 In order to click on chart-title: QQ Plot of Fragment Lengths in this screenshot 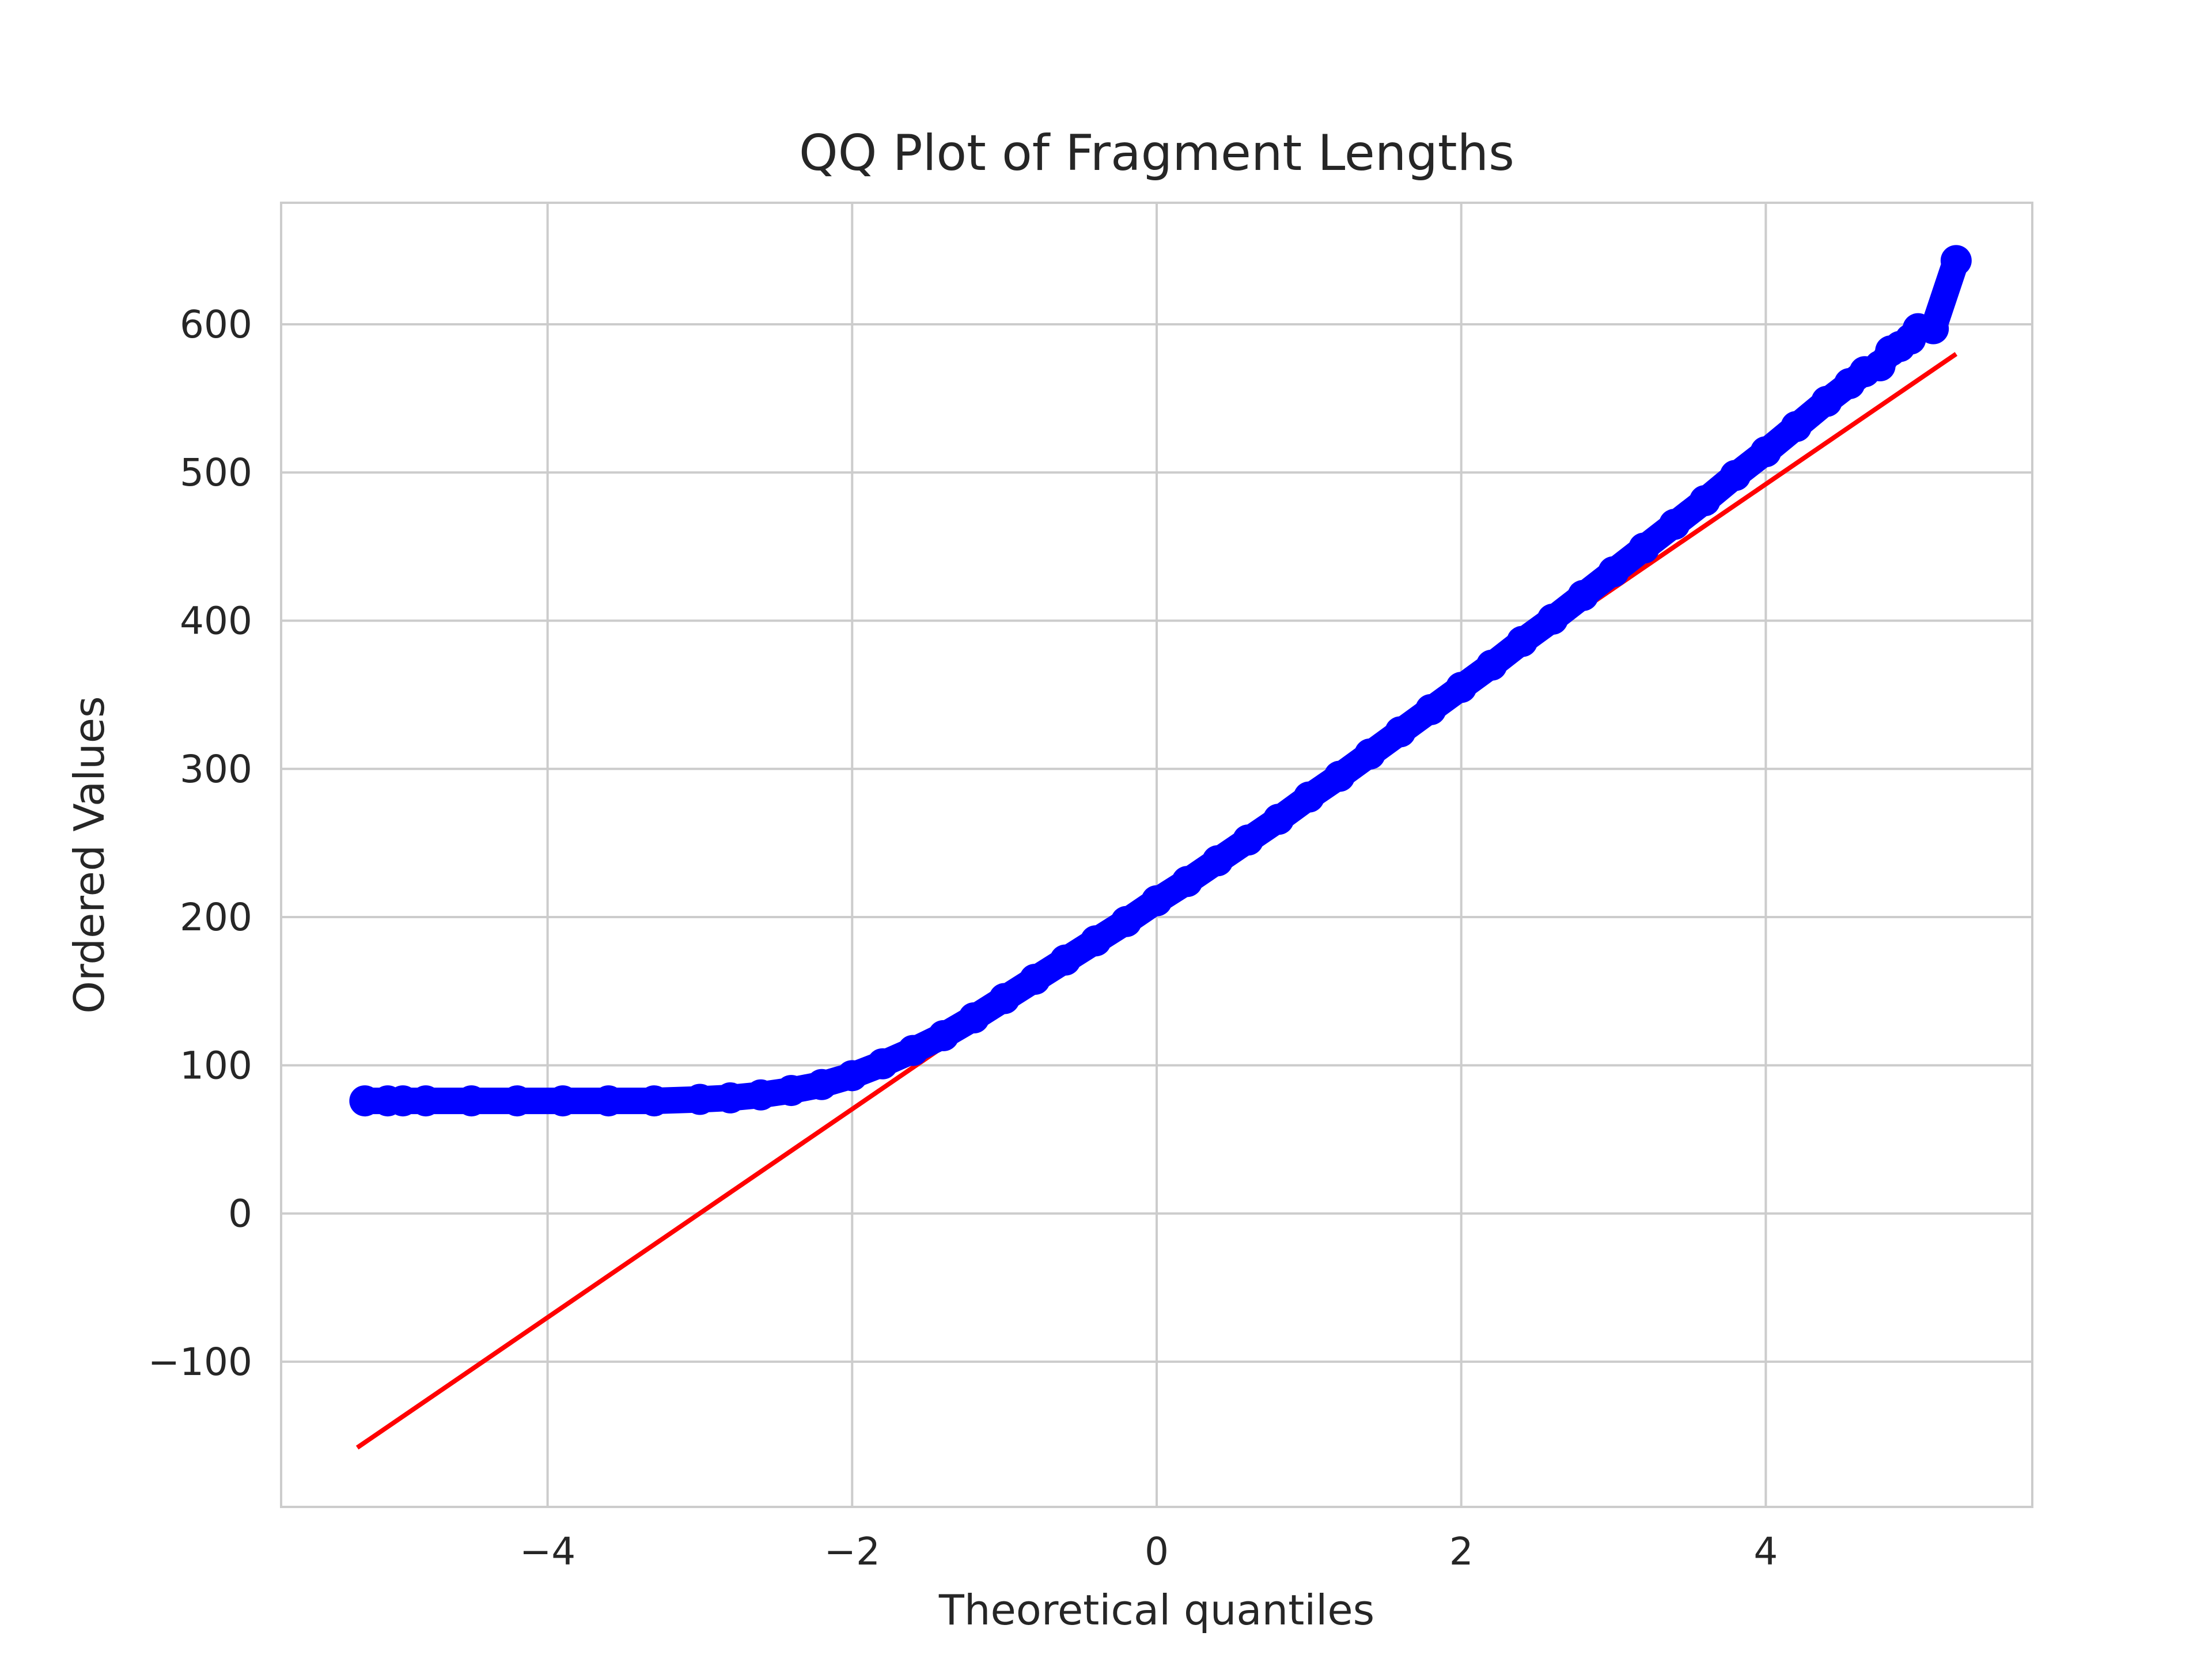, I will do `click(1156, 153)`.